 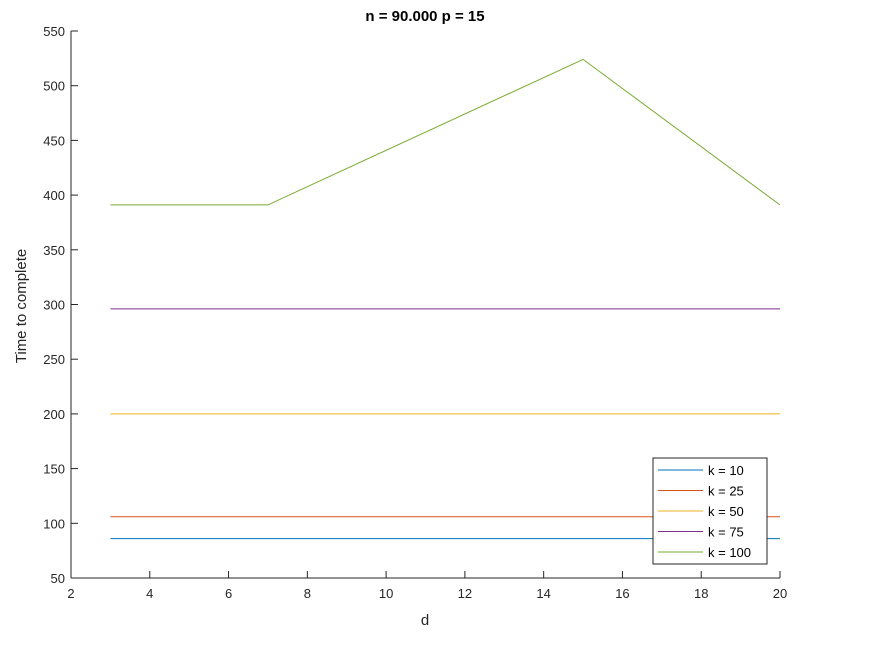 I want to click on x-tick-label: 12, so click(x=465, y=593).